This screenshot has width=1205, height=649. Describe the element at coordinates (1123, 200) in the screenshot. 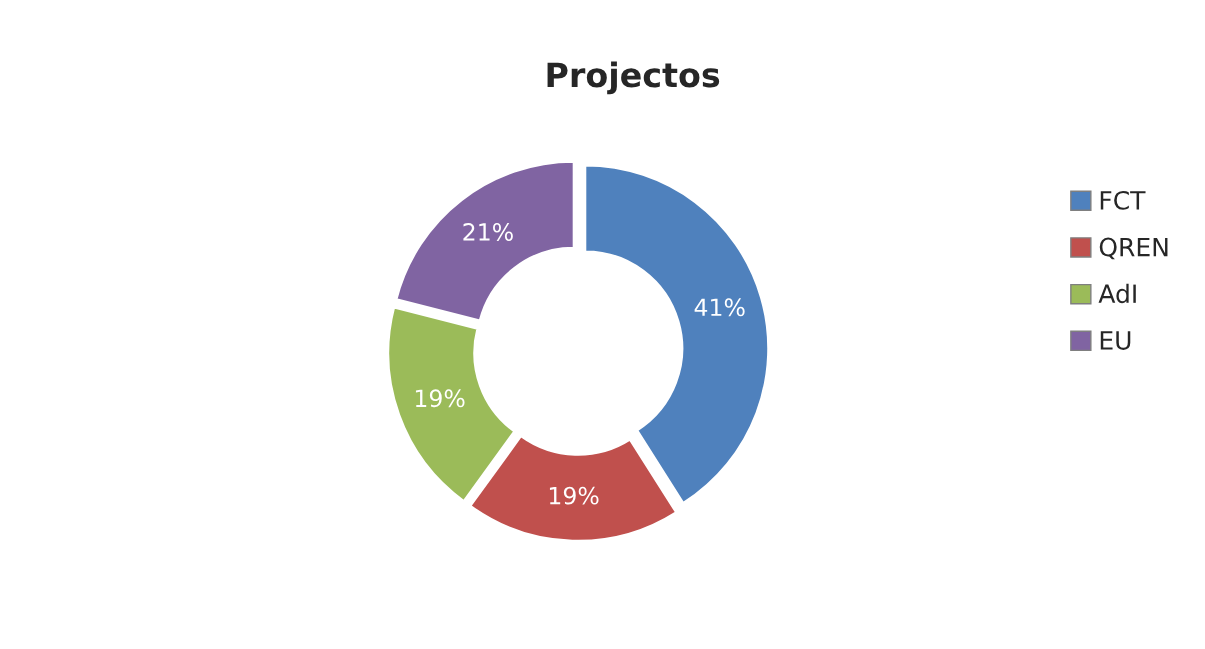

I see `legend-label: FCT` at that location.